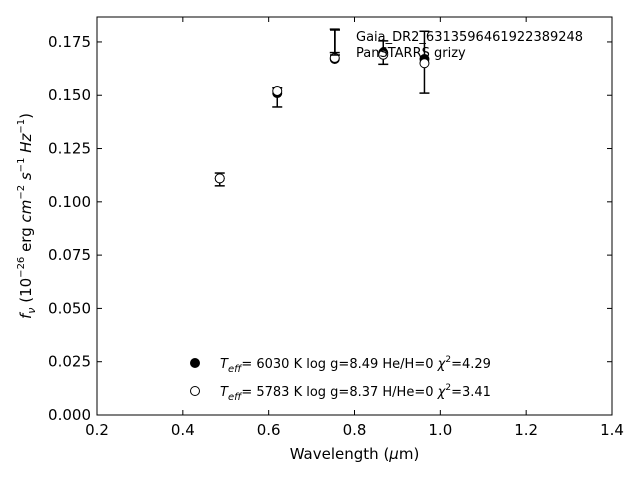  I want to click on y-tick-label: 0.000, so click(69, 415).